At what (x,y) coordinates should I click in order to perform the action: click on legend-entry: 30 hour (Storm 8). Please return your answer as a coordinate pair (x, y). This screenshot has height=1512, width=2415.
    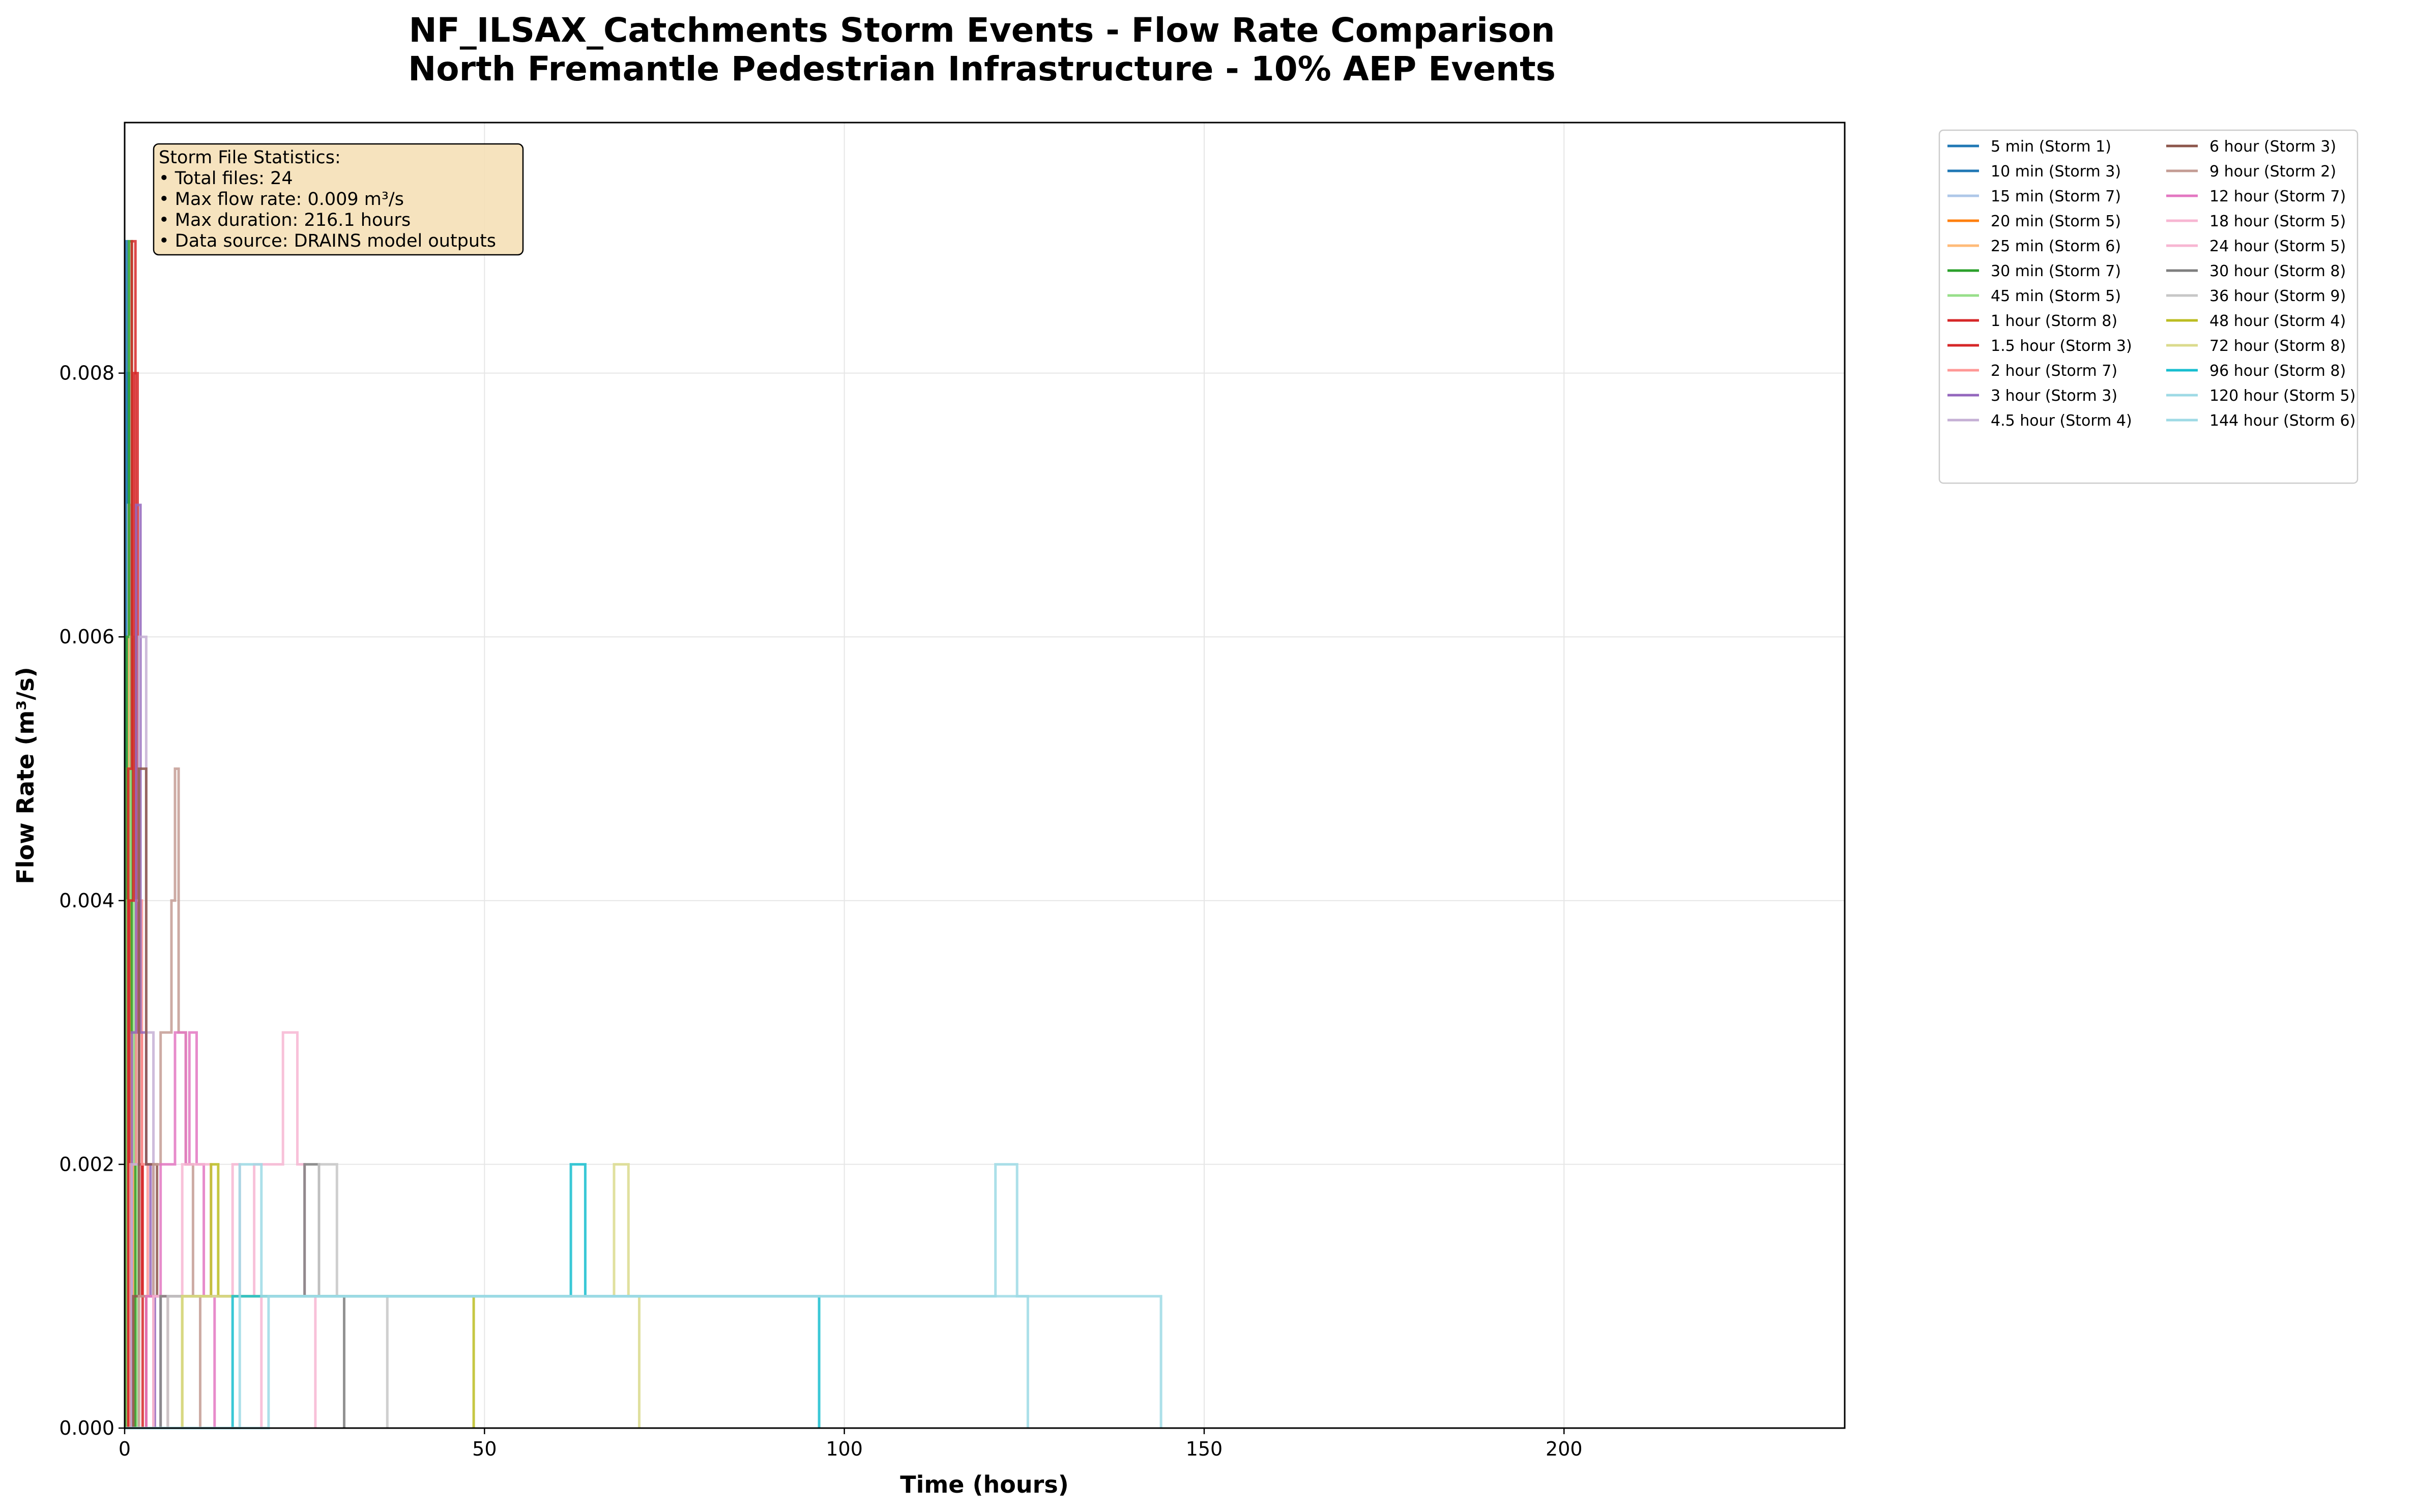
    Looking at the image, I should click on (2256, 271).